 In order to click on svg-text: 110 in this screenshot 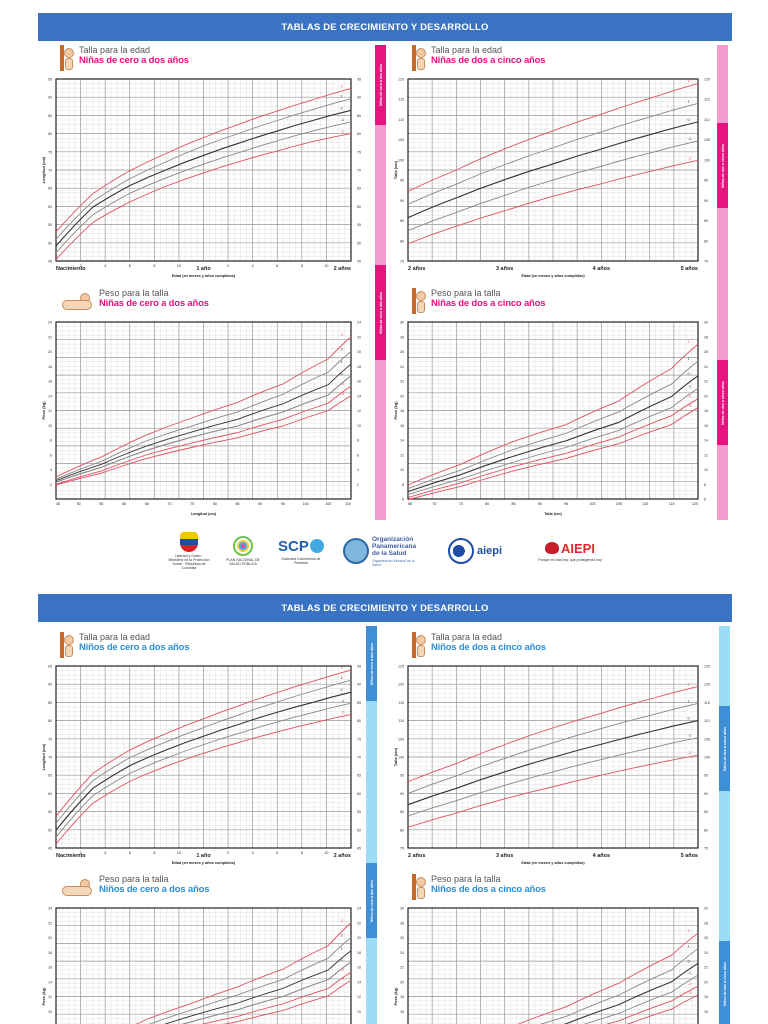, I will do `click(348, 504)`.